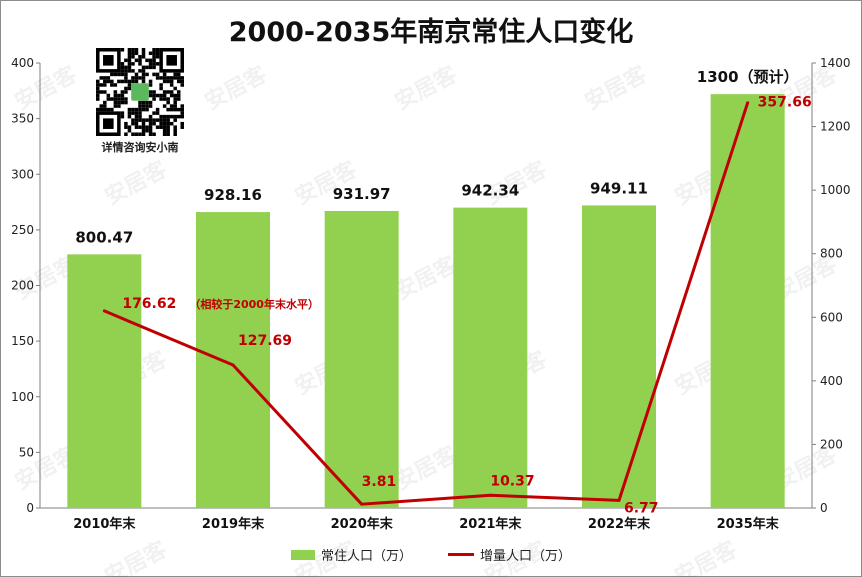 The height and width of the screenshot is (577, 862). I want to click on qr-finder-inner, so click(108, 123).